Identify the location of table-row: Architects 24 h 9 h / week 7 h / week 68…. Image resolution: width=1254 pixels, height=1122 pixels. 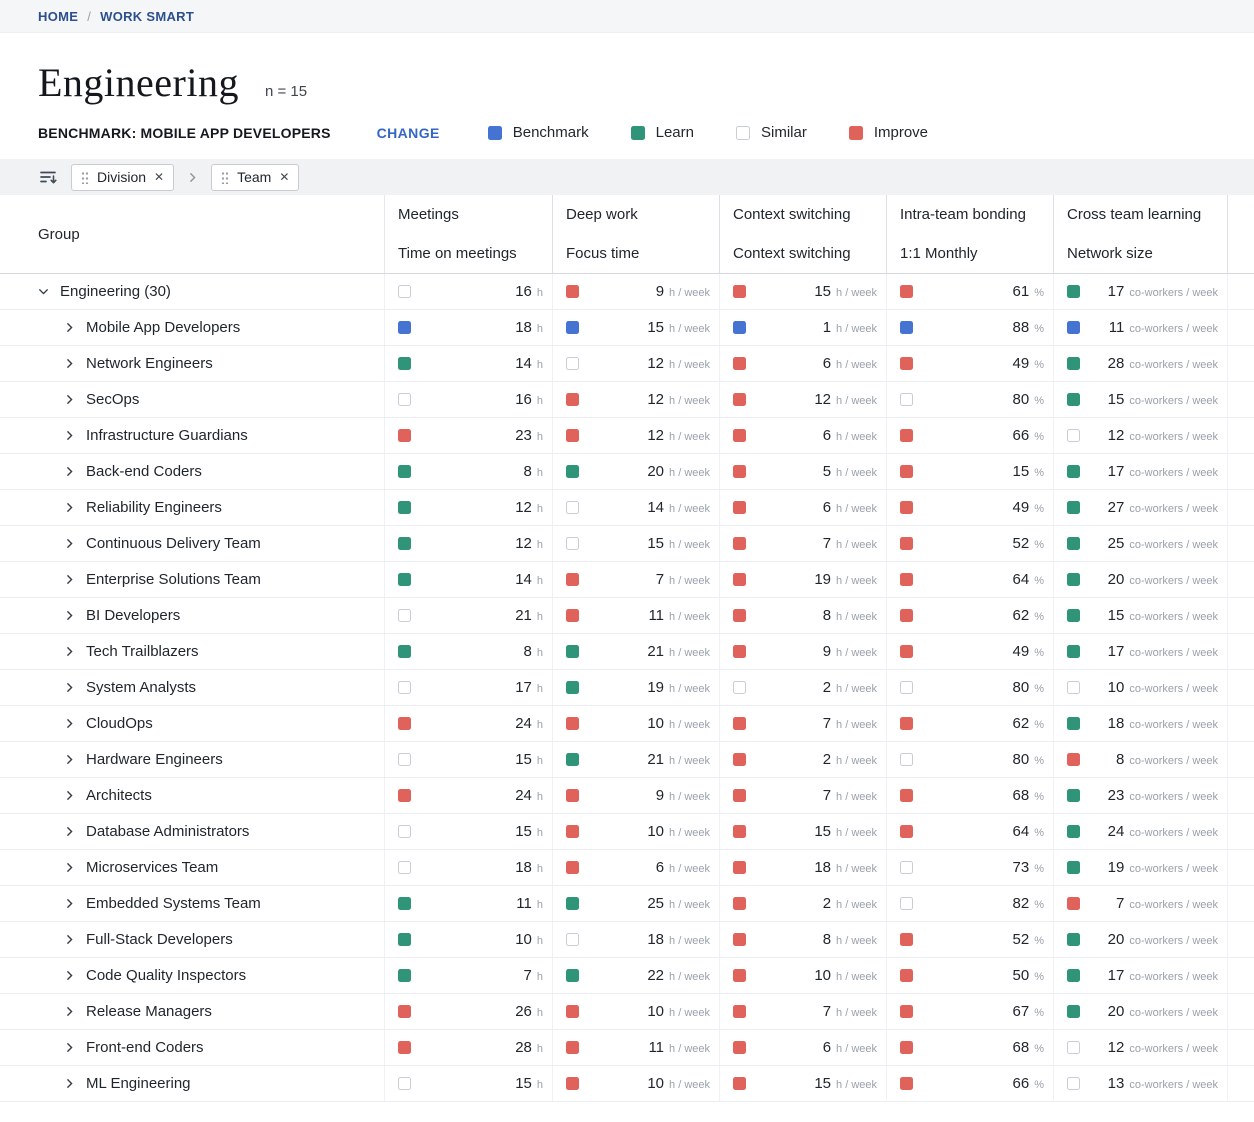
(627, 796).